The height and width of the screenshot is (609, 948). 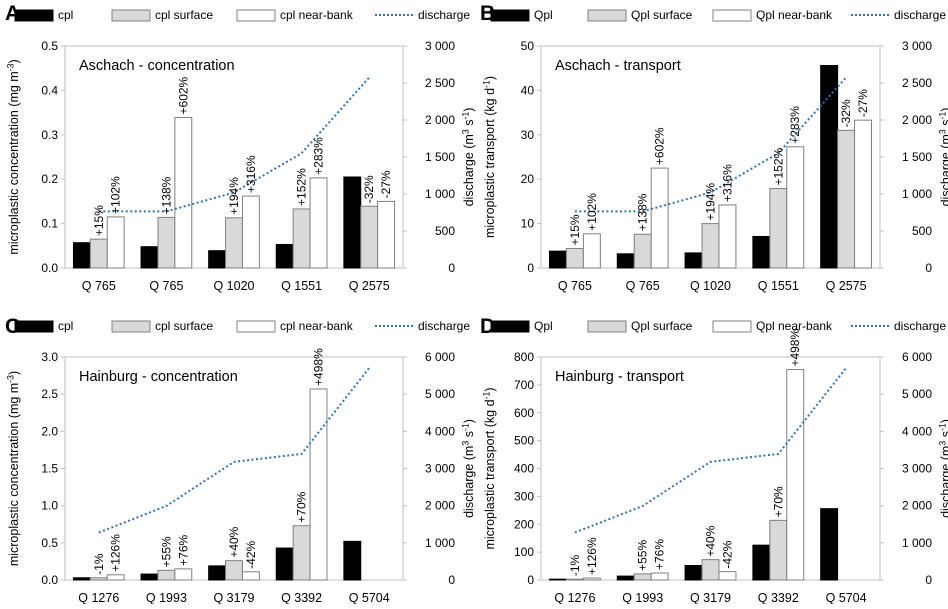 What do you see at coordinates (711, 540) in the screenshot?
I see `annotation-label: +40%` at bounding box center [711, 540].